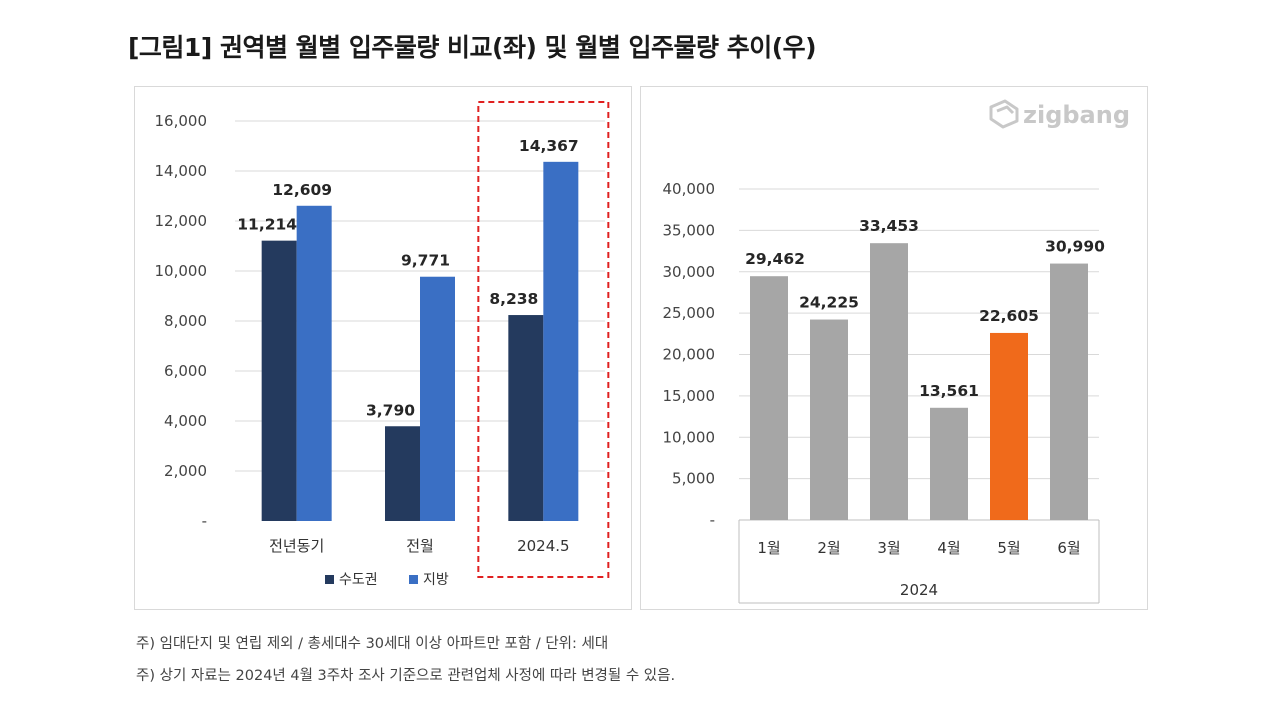  Describe the element at coordinates (185, 321) in the screenshot. I see `y-tick-label: 8,000` at that location.